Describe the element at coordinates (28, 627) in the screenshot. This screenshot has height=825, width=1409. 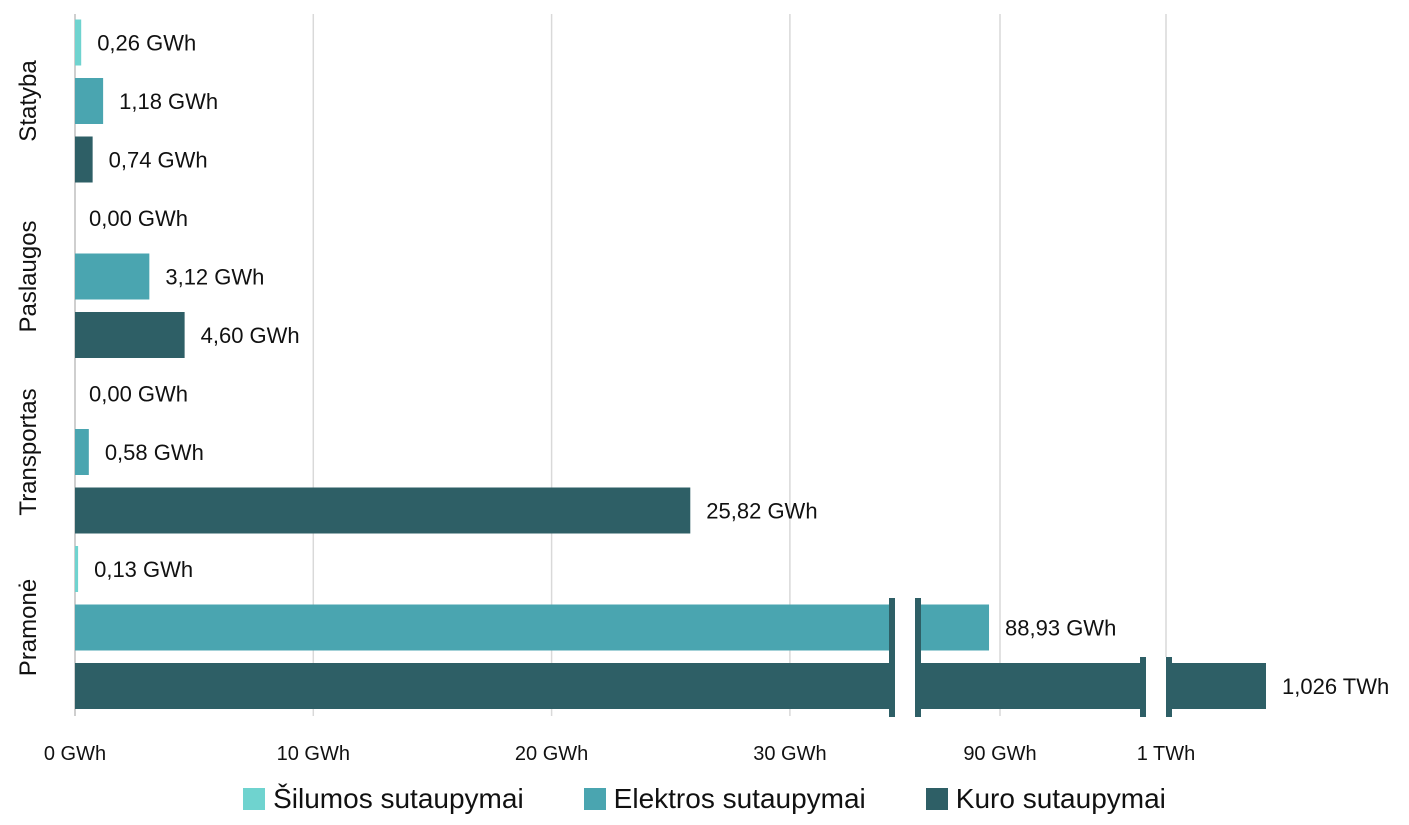
I see `category-label: Pramonė` at that location.